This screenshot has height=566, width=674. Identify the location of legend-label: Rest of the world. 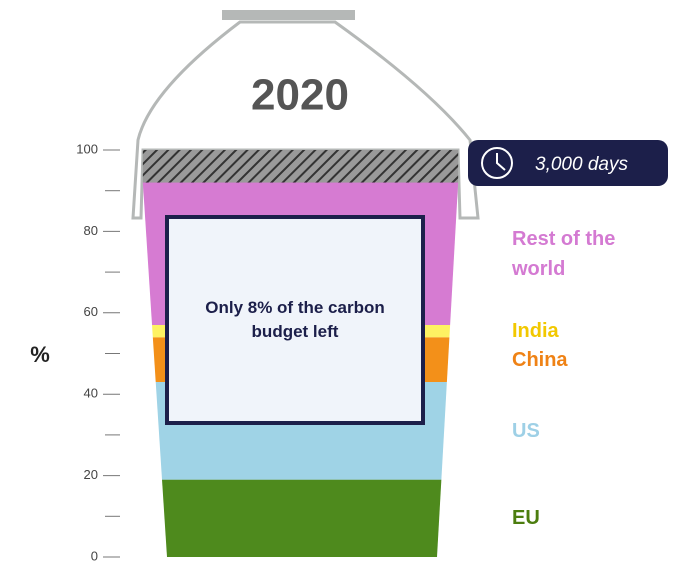
(564, 253).